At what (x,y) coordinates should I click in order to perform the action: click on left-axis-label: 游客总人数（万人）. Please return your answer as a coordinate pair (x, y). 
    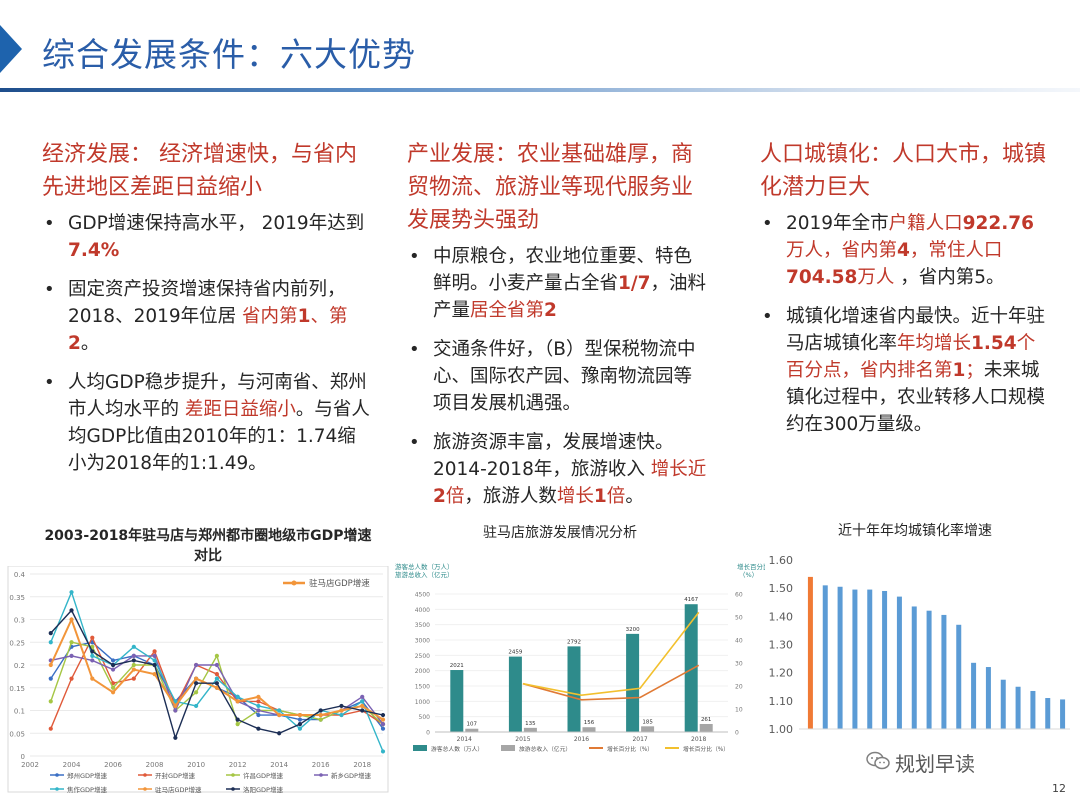
    Looking at the image, I should click on (424, 566).